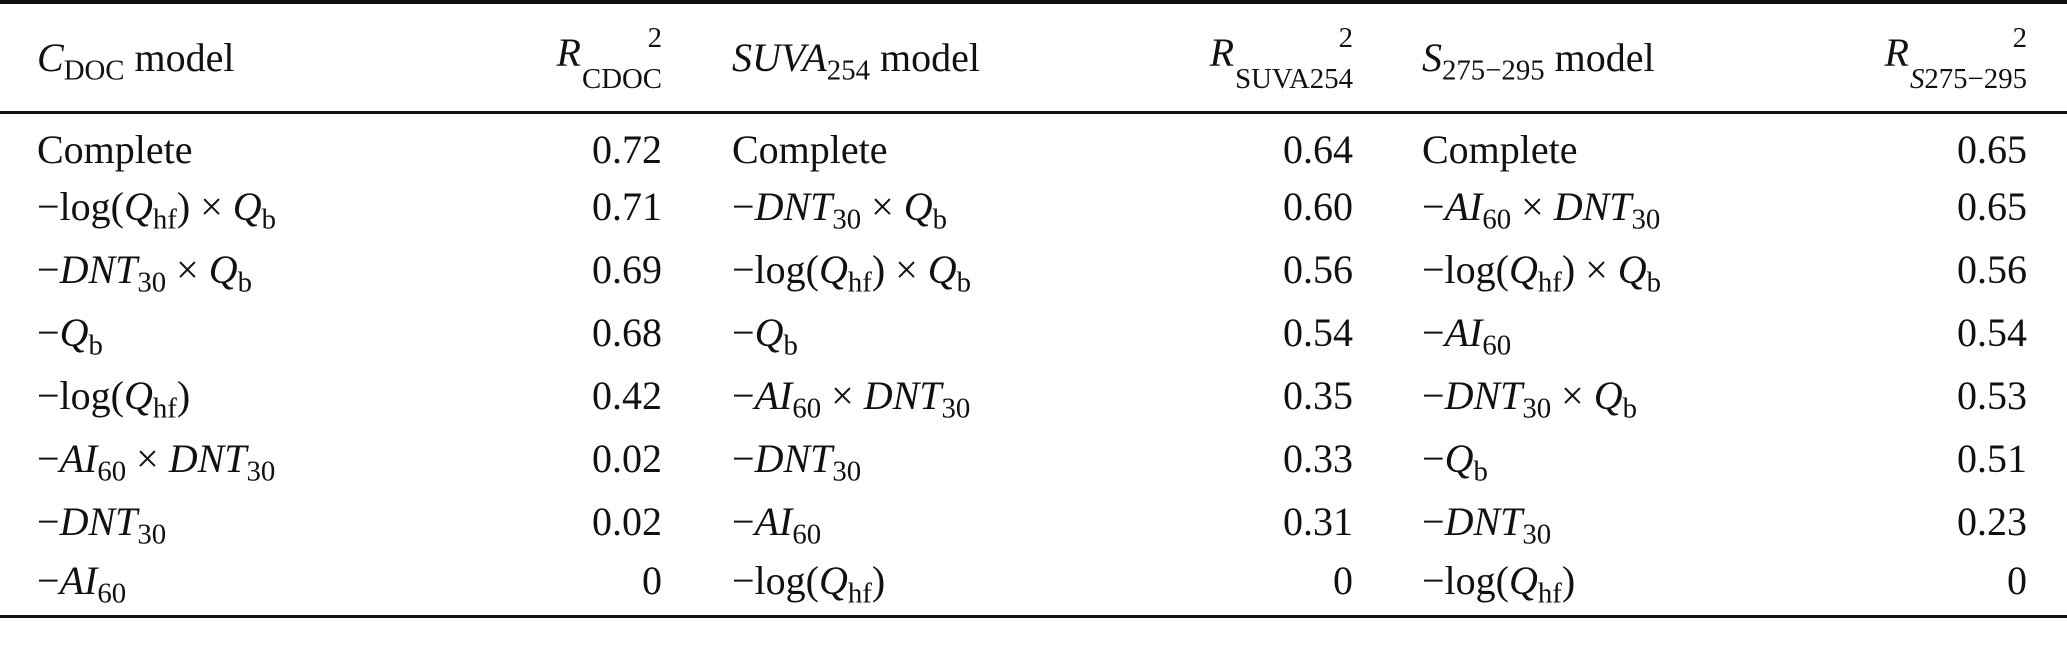 This screenshot has height=649, width=2067. I want to click on text-segment: Complete, so click(115, 149).